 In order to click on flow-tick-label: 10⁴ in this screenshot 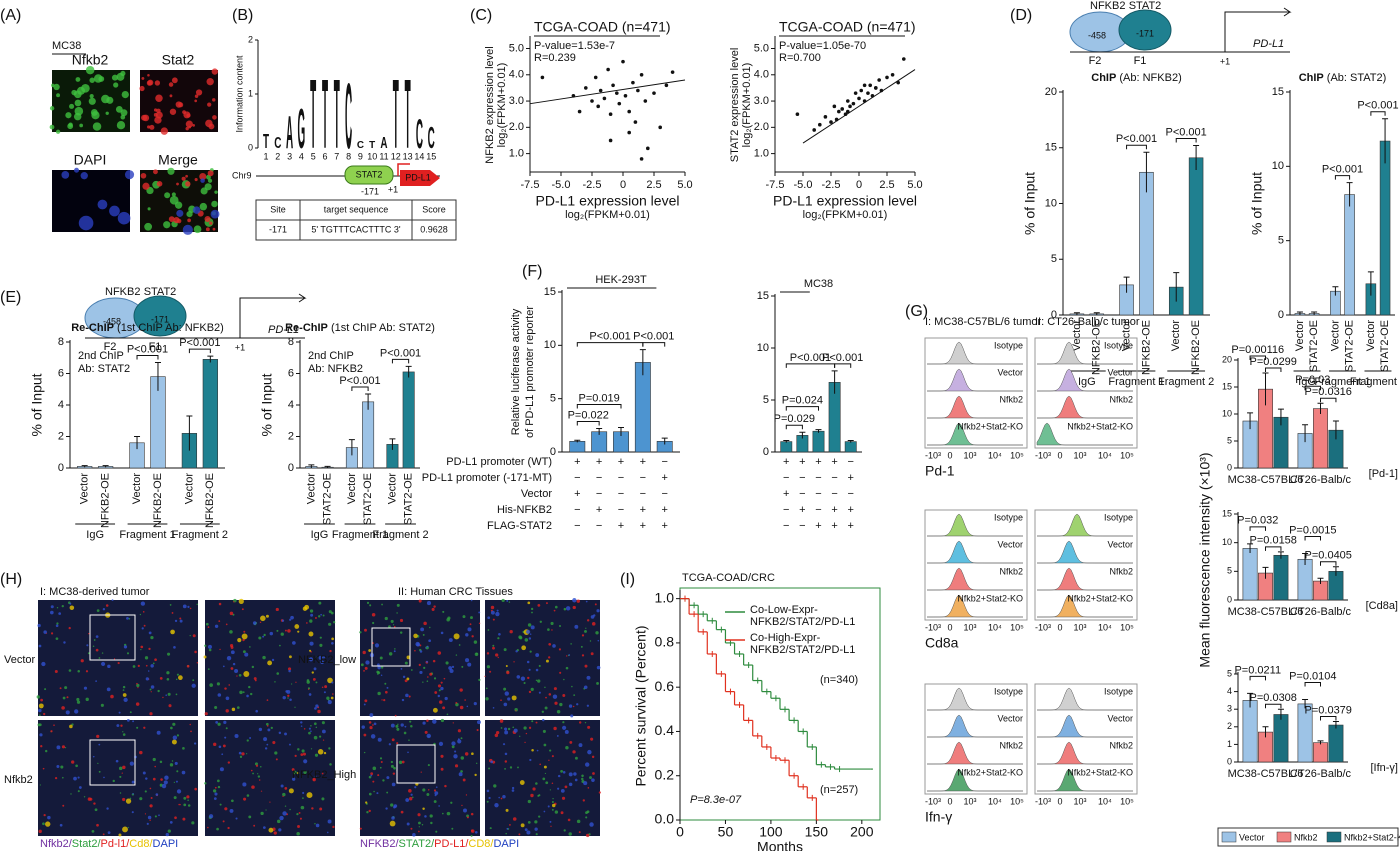, I will do `click(995, 627)`.